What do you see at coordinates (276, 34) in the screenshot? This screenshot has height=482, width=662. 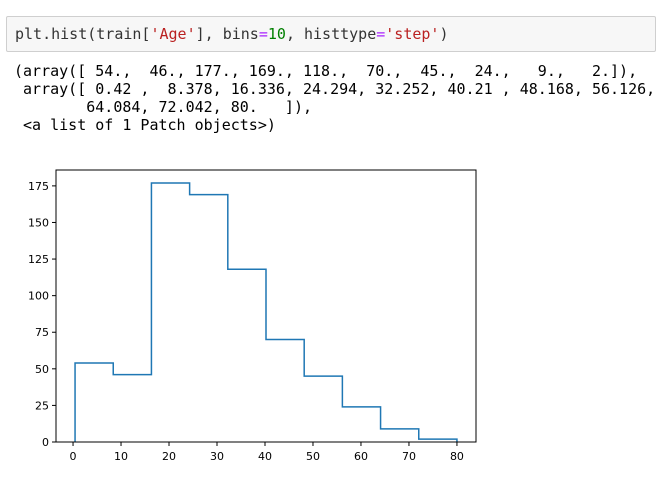 I see `code-token: 10` at bounding box center [276, 34].